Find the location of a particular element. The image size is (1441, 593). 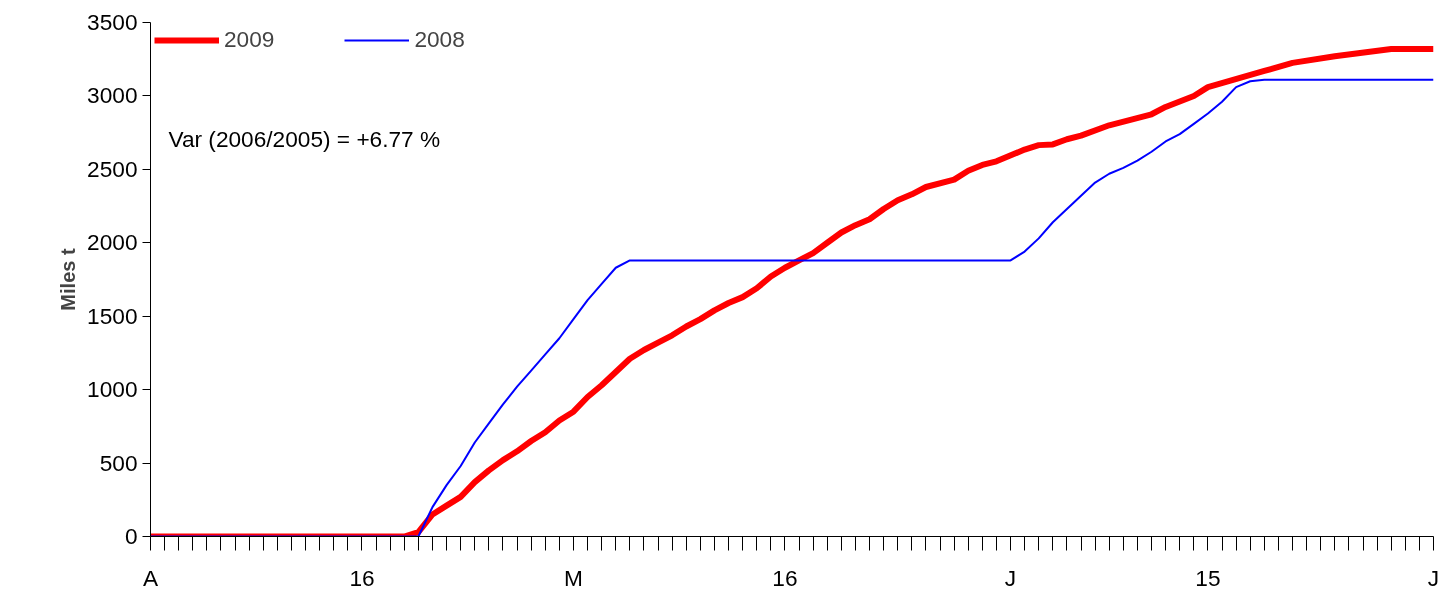

y-tick-label: 2500 is located at coordinates (112, 168).